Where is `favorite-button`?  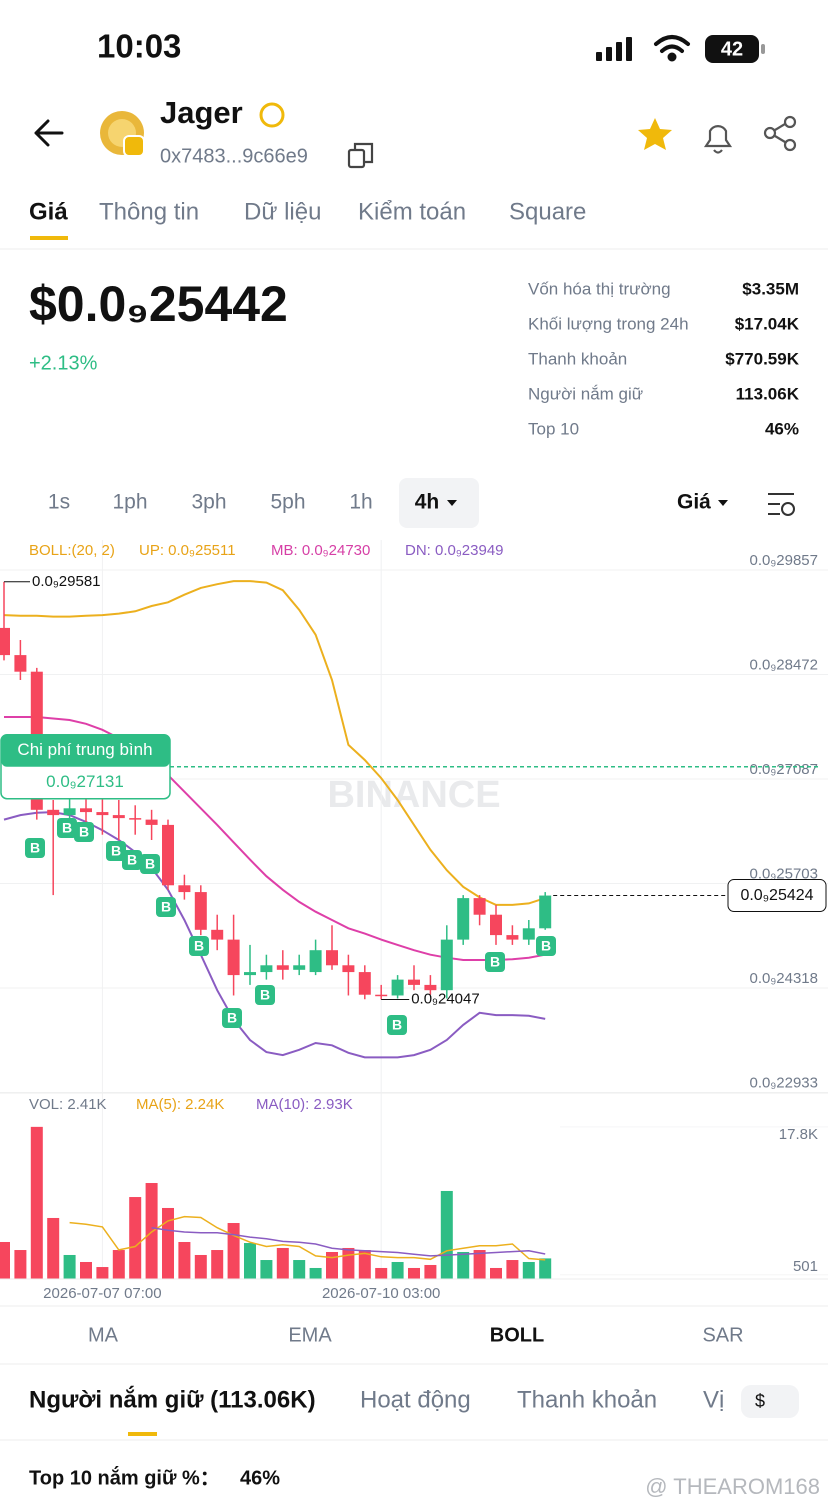
favorite-button is located at coordinates (655, 134).